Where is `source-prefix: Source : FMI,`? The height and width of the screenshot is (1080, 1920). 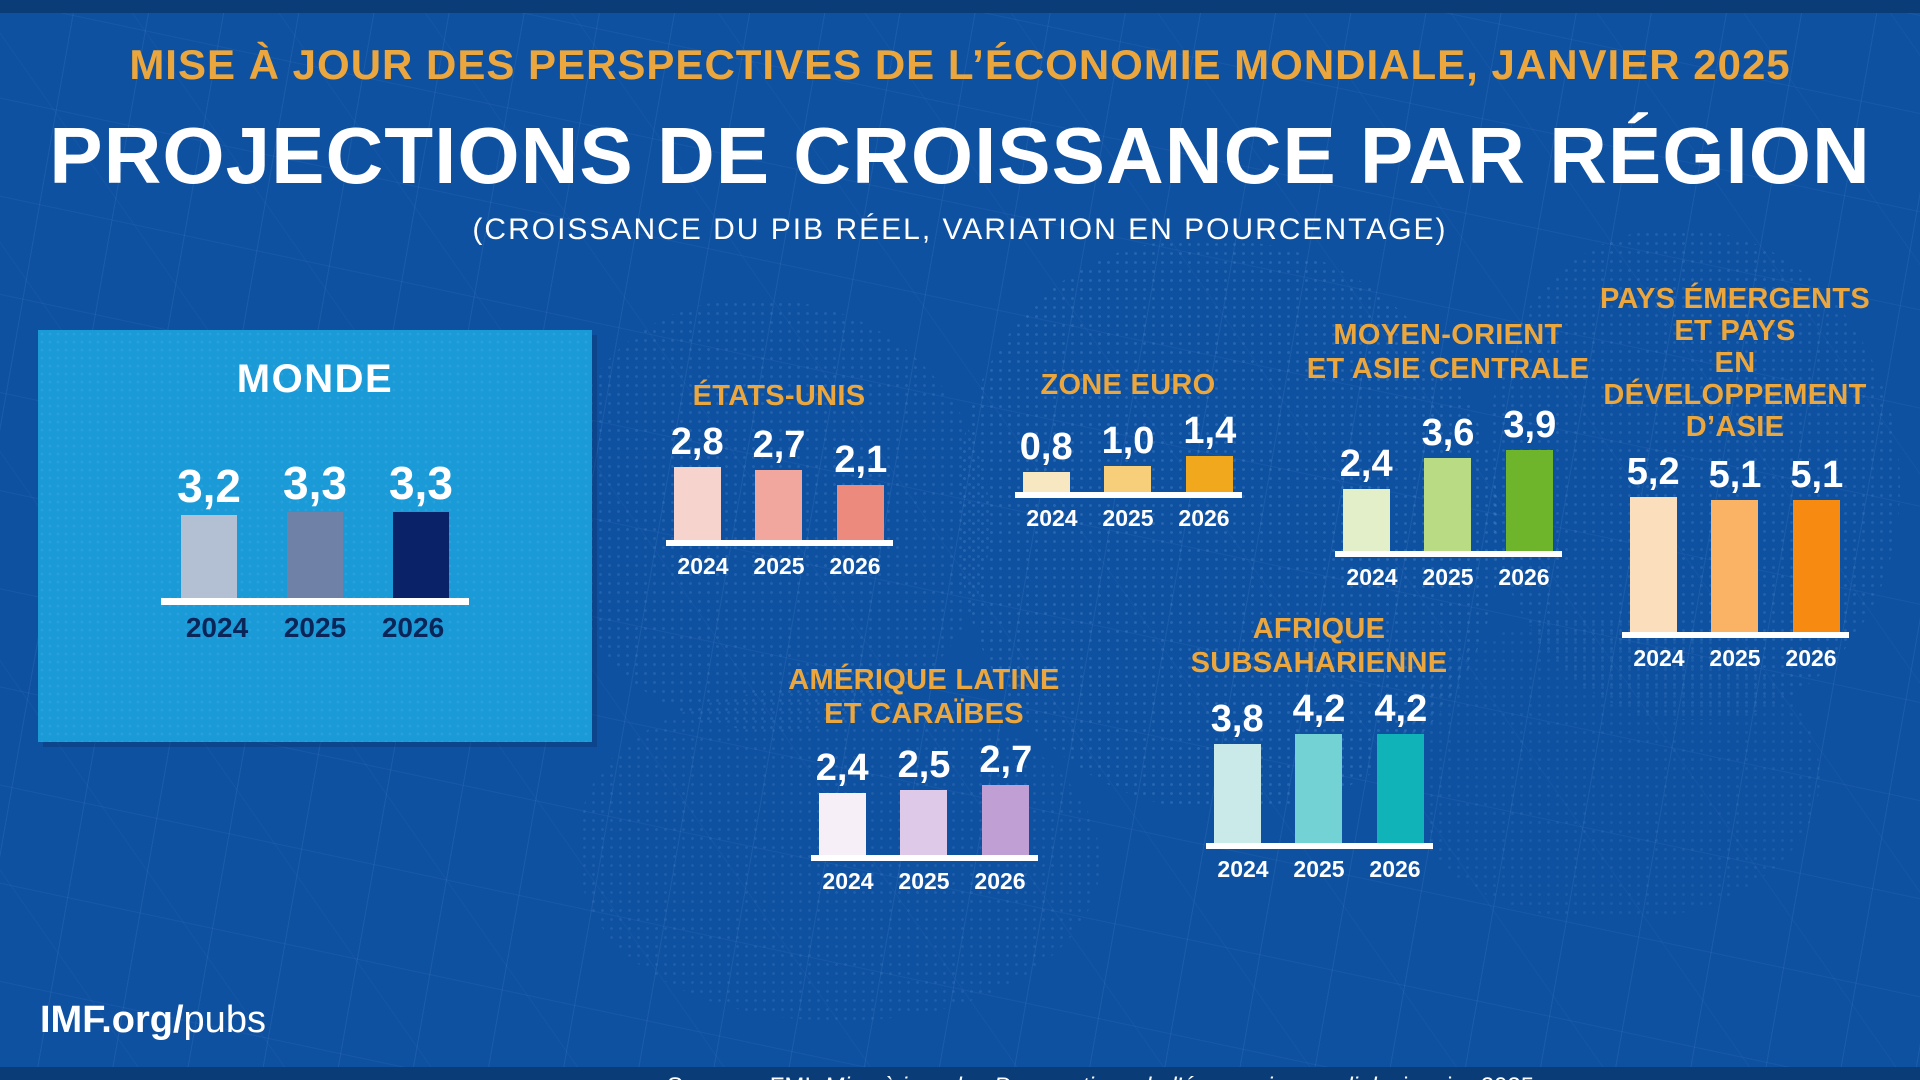 source-prefix: Source : FMI, is located at coordinates (745, 1076).